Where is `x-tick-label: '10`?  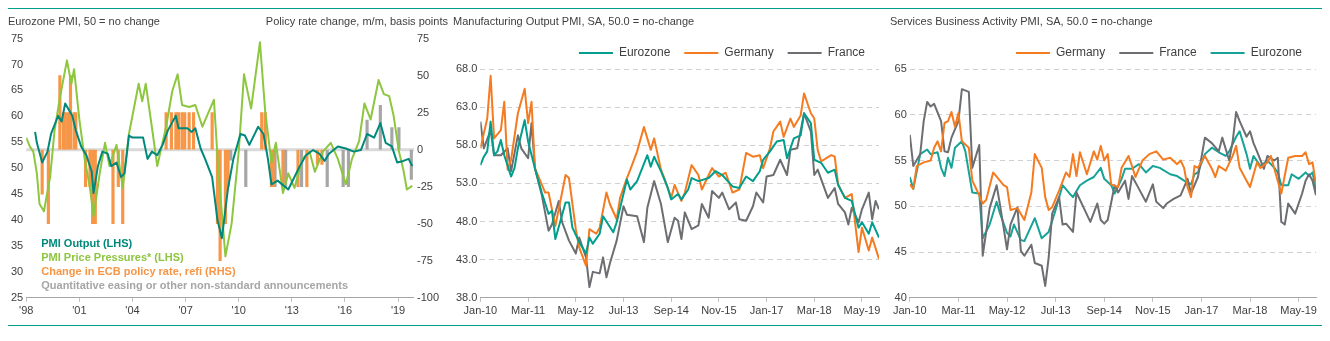 x-tick-label: '10 is located at coordinates (238, 310).